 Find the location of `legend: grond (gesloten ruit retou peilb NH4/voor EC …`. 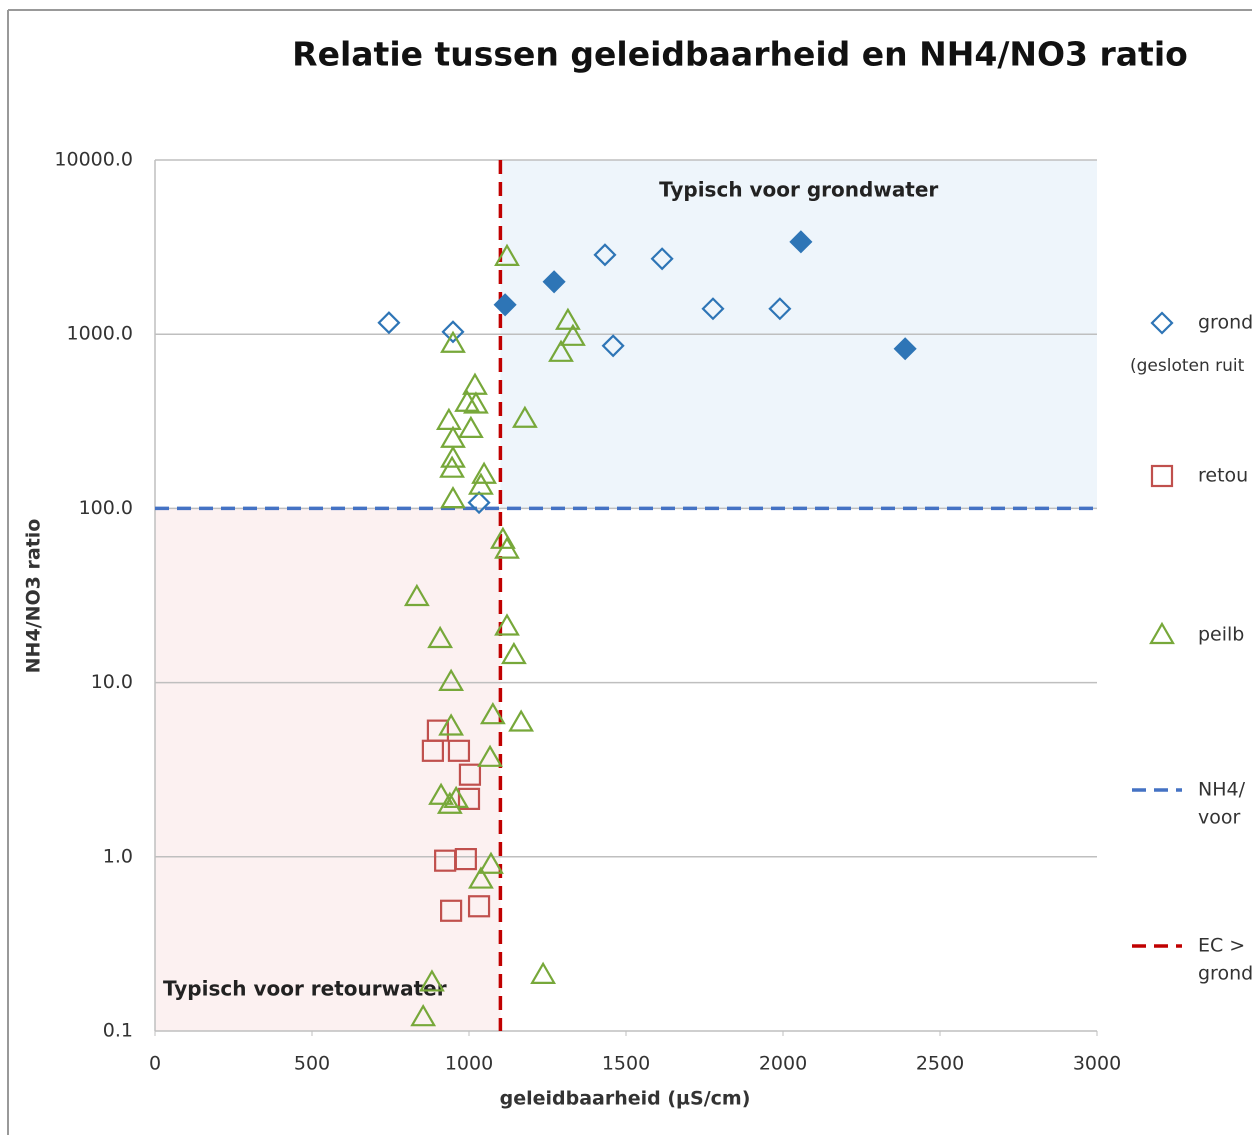

legend: grond (gesloten ruit retou peilb NH4/voor EC … is located at coordinates (1191, 648).